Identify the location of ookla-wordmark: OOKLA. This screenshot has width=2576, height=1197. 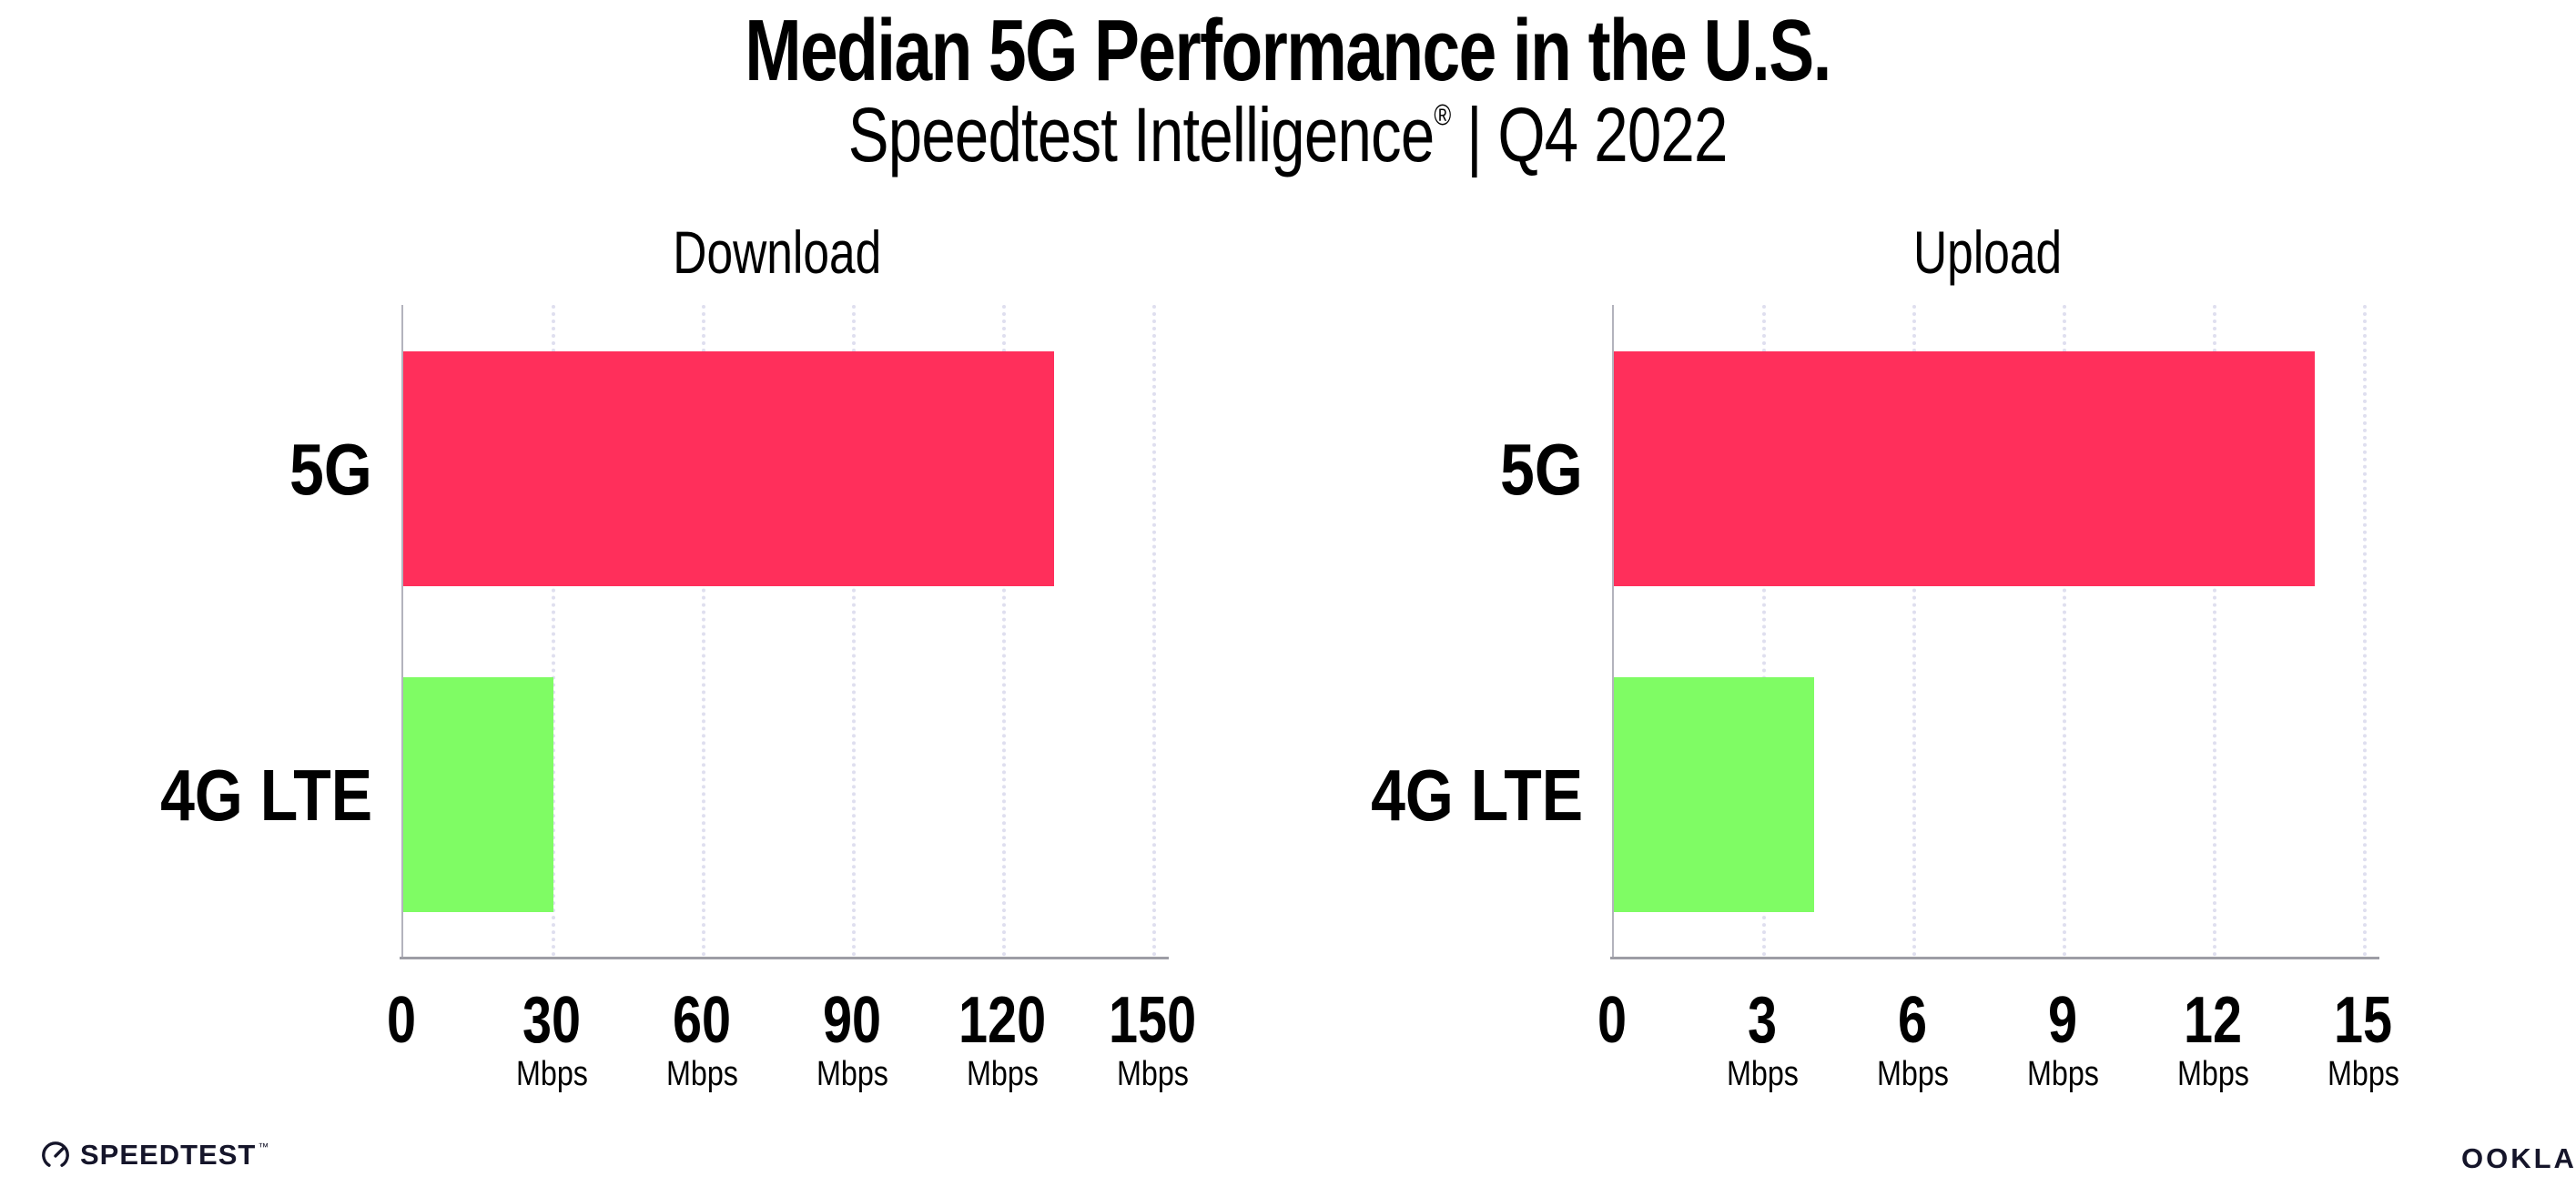
(2518, 1158).